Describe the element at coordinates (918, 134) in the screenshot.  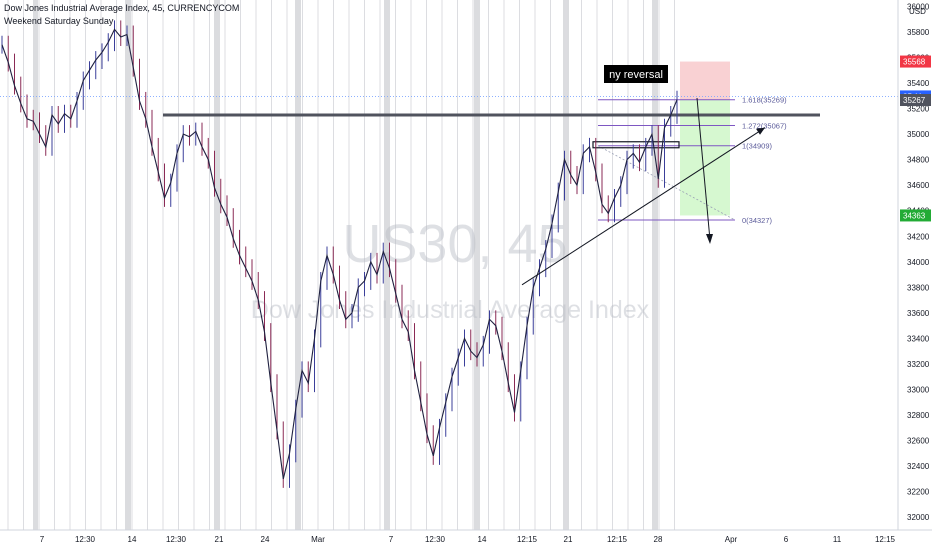
I see `y-tick-label: 35000` at that location.